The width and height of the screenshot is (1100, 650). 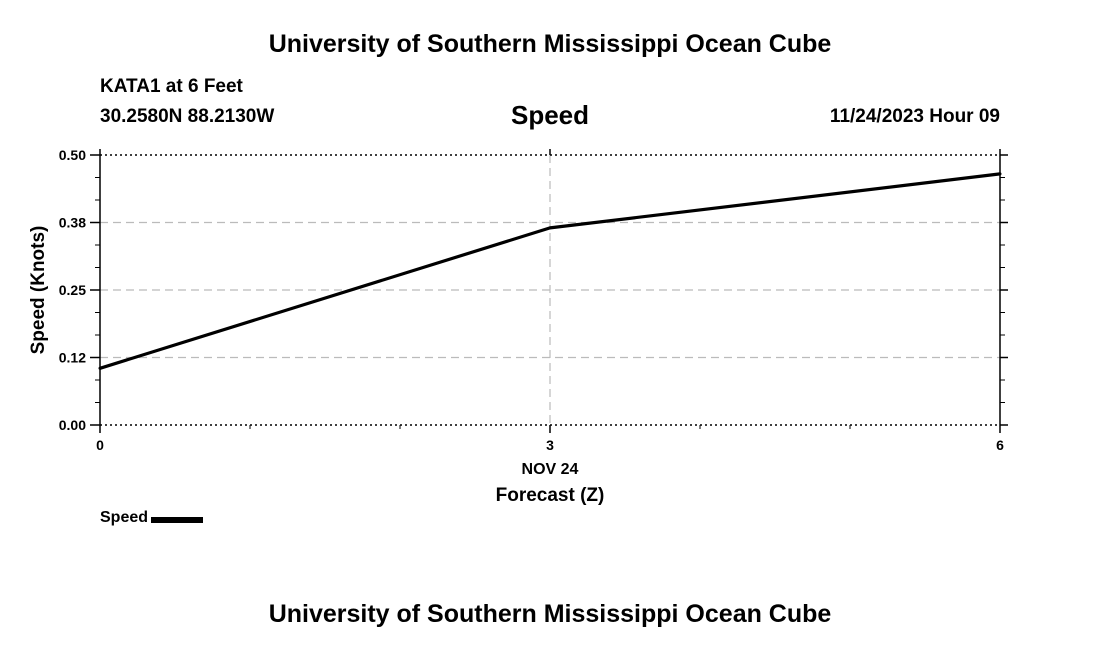 What do you see at coordinates (72, 290) in the screenshot?
I see `y-tick-label-2: 0.25` at bounding box center [72, 290].